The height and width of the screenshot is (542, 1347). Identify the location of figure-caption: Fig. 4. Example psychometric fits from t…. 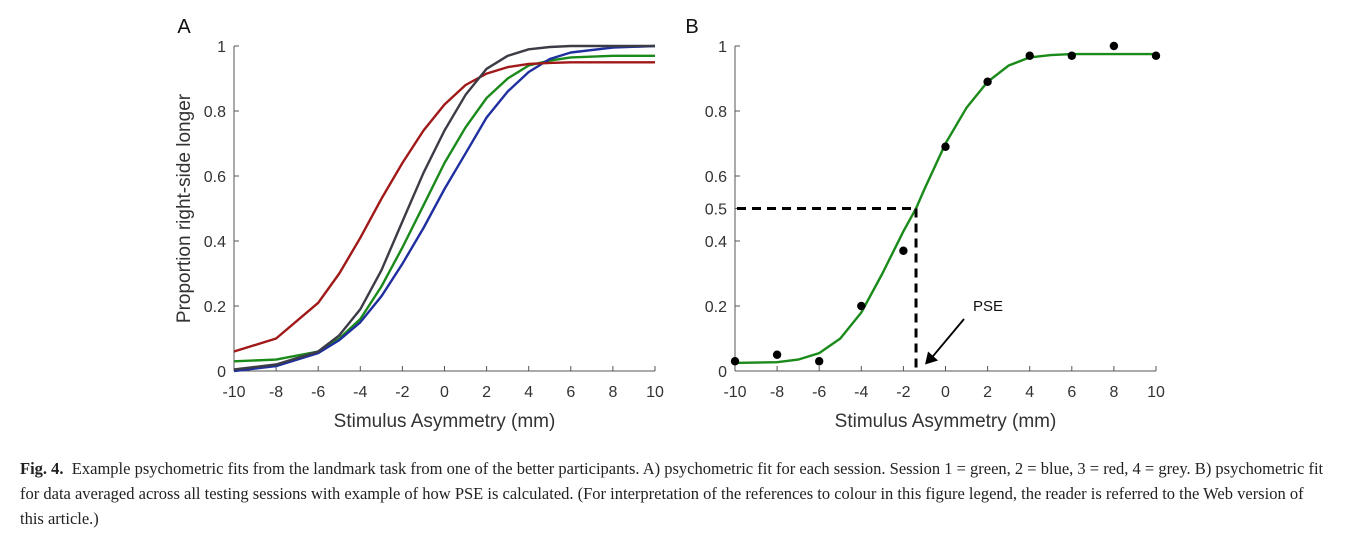
(672, 493).